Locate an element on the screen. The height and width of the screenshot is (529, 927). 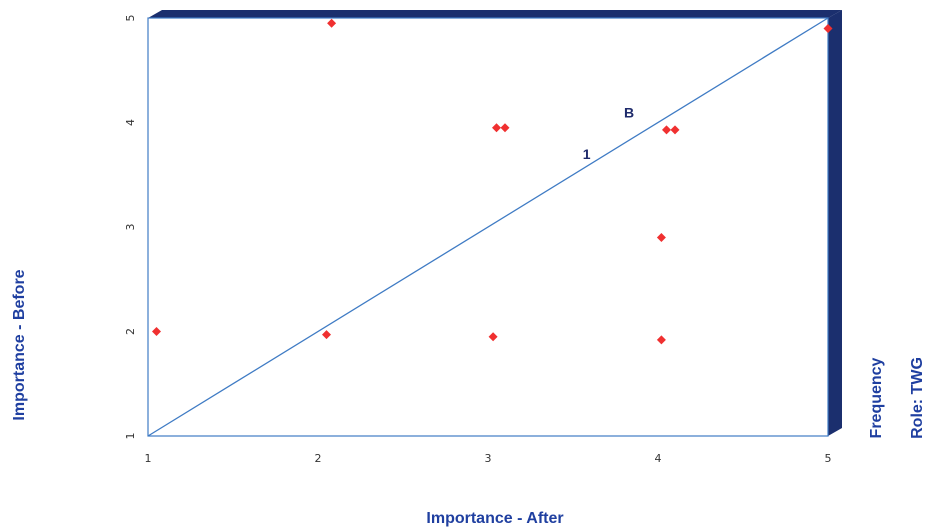
right-label-frequency: Frequency is located at coordinates (876, 397).